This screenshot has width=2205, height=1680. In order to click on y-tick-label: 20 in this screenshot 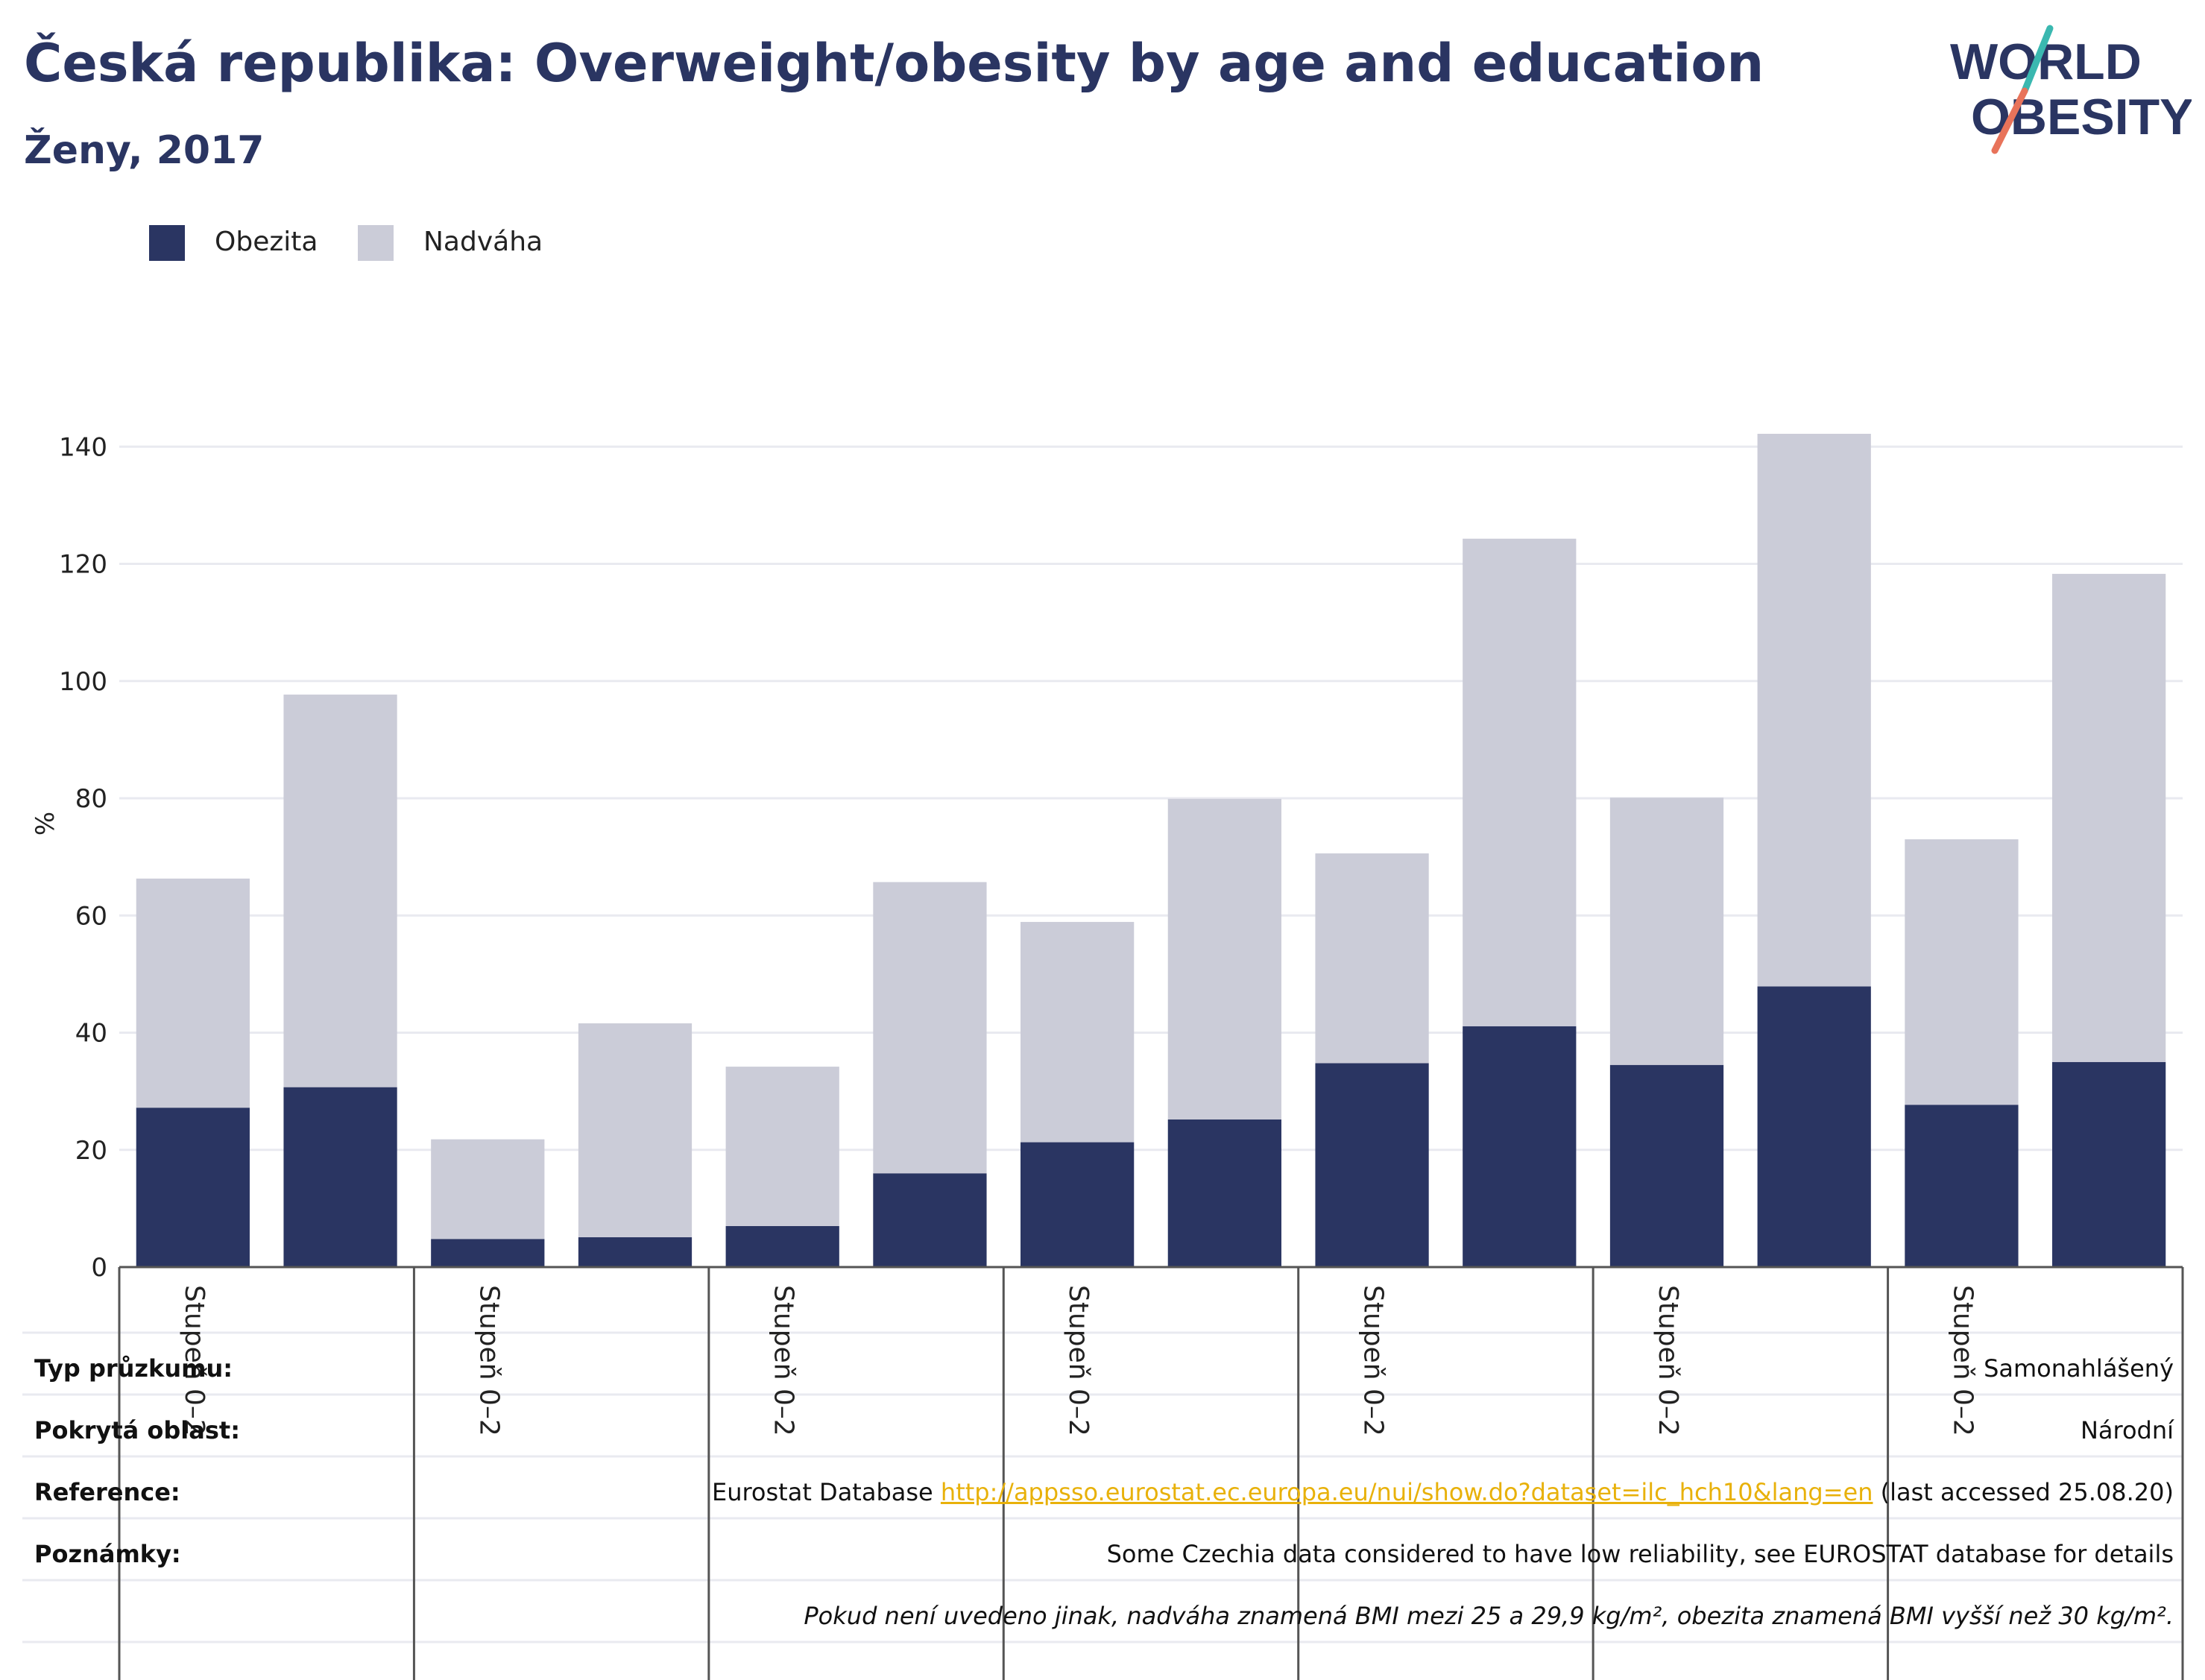, I will do `click(91, 1151)`.